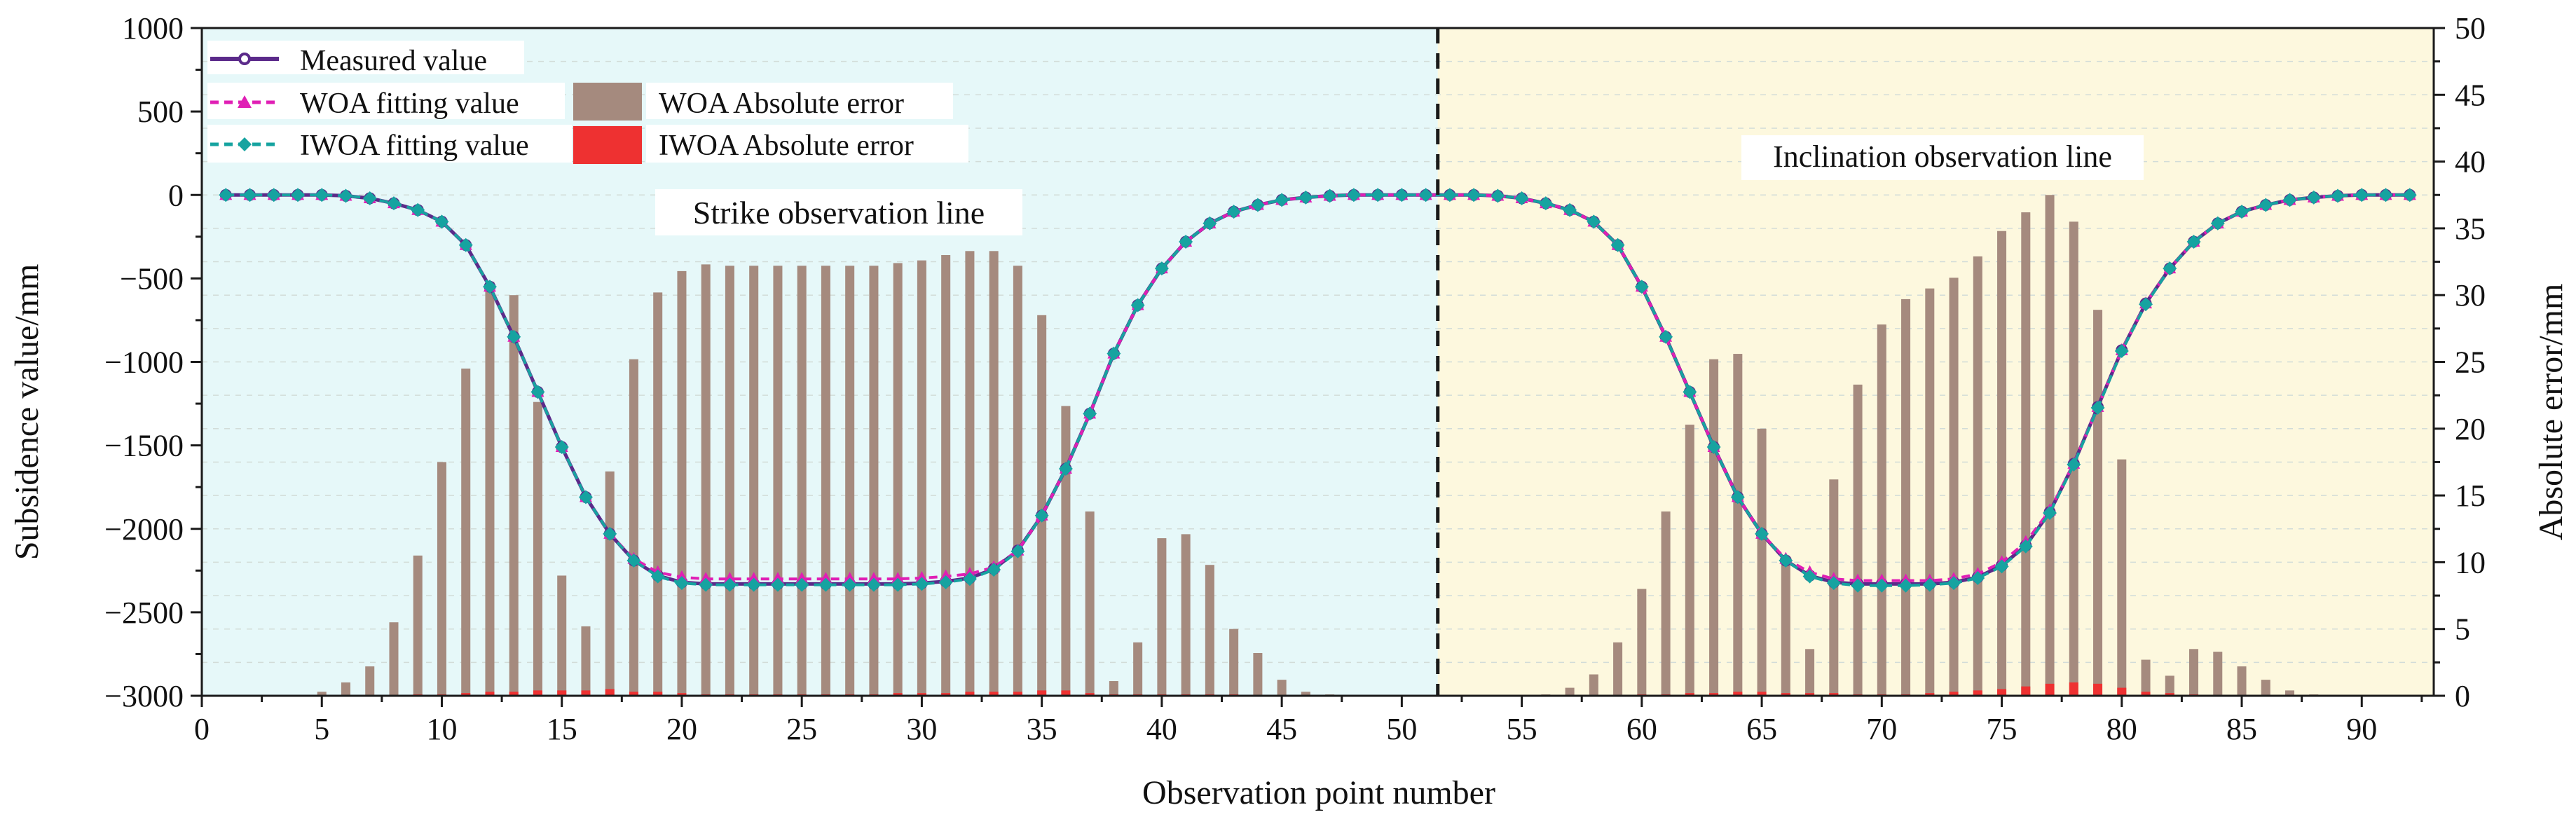 The image size is (2576, 824). Describe the element at coordinates (1522, 729) in the screenshot. I see `x-tick-label: 55` at that location.